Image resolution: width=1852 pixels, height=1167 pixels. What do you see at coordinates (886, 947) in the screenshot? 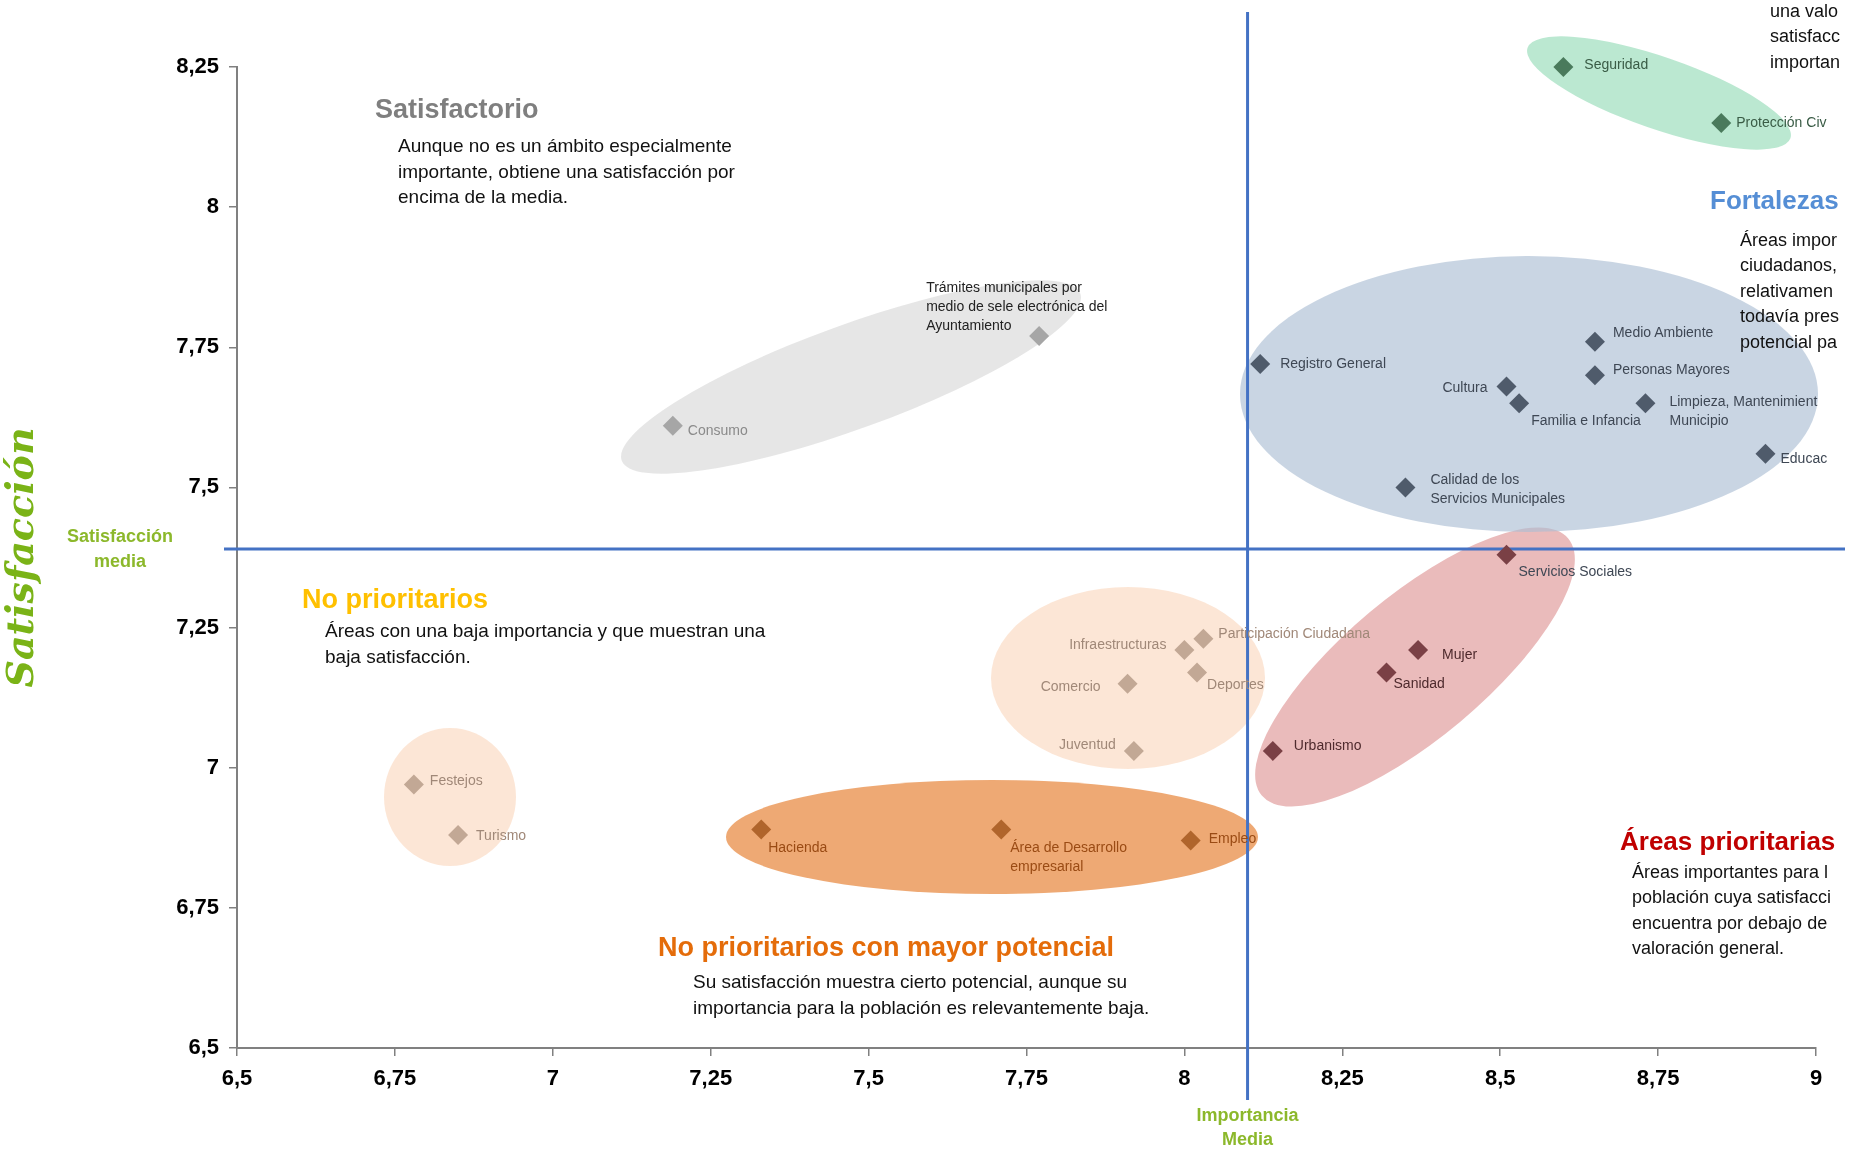
I see `annotation: No prioritarios con mayor potencial` at bounding box center [886, 947].